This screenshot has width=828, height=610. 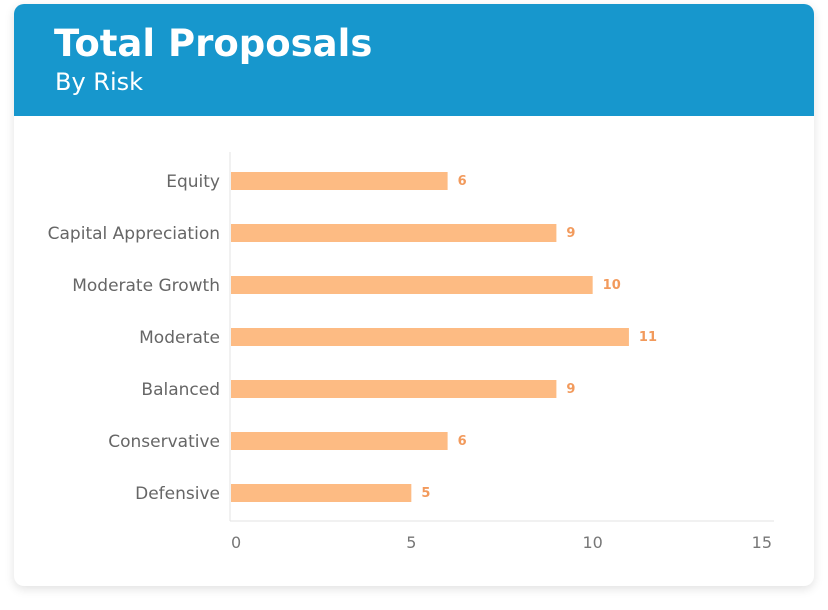 I want to click on x-tick-label: 5, so click(x=411, y=542).